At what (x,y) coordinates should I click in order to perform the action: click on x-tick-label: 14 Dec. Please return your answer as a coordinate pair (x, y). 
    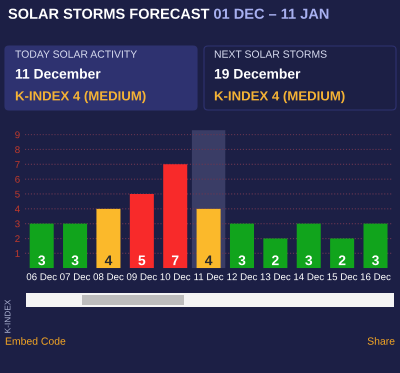
    Looking at the image, I should click on (309, 276).